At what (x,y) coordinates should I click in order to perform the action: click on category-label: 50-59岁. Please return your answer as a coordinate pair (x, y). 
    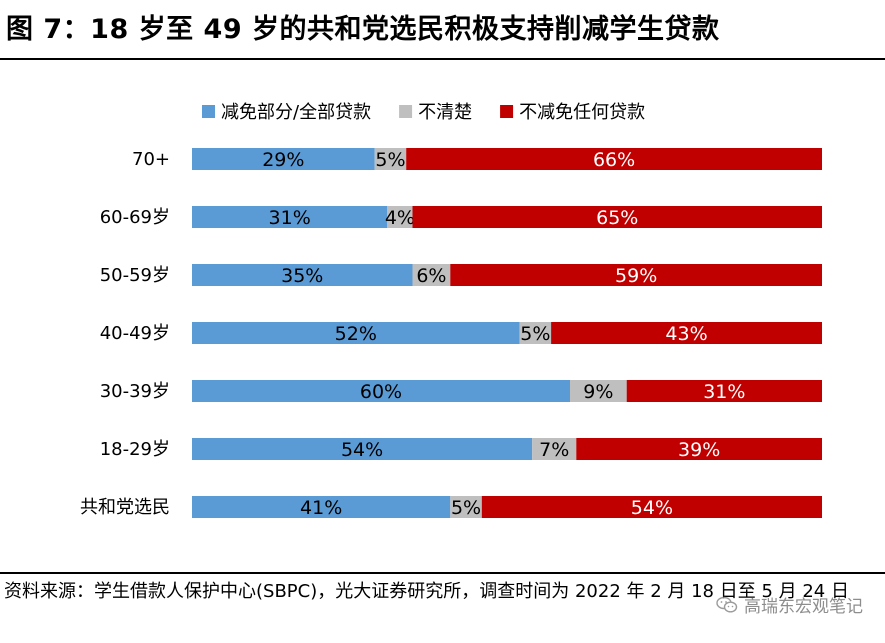
    Looking at the image, I should click on (135, 275).